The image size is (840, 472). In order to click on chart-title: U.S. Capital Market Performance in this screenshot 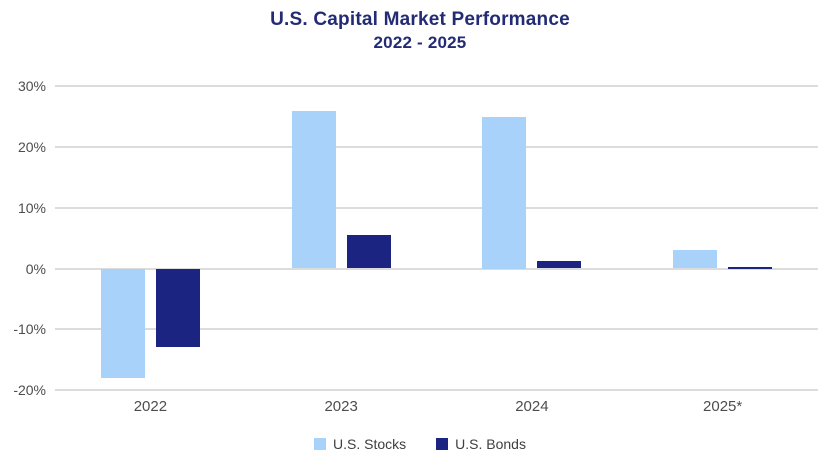, I will do `click(420, 19)`.